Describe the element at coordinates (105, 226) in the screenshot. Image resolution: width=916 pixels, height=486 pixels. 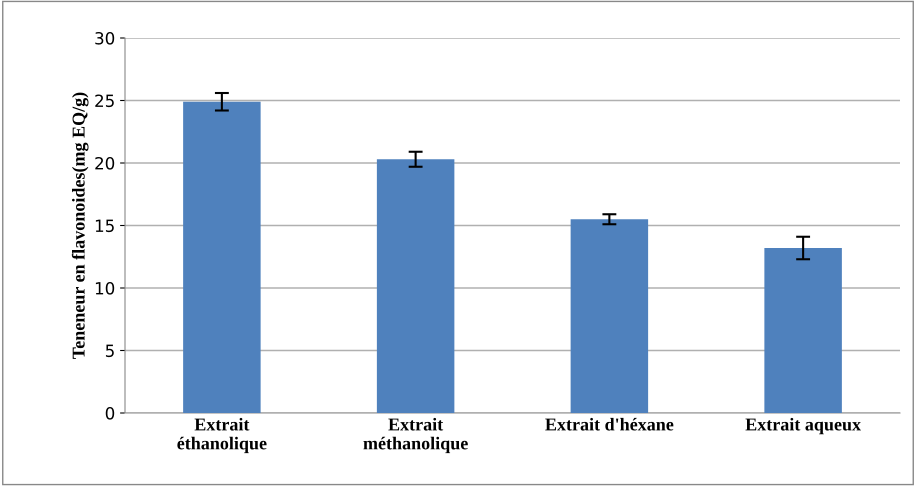
I see `y-tick-label: 15` at that location.